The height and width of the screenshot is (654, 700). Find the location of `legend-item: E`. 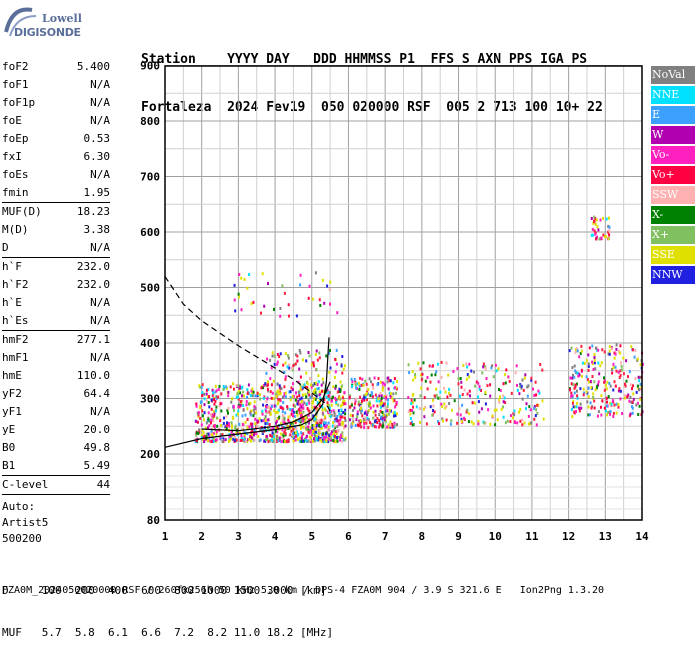

legend-item: E is located at coordinates (673, 115).